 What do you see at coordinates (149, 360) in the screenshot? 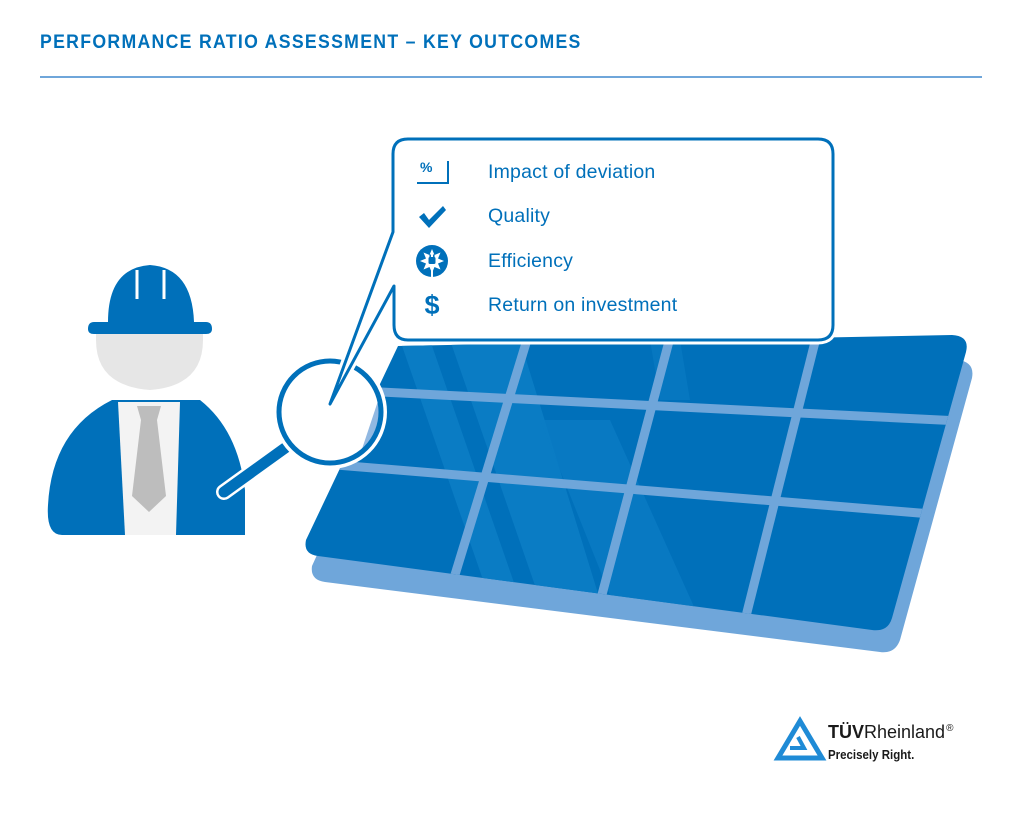
I see `face` at bounding box center [149, 360].